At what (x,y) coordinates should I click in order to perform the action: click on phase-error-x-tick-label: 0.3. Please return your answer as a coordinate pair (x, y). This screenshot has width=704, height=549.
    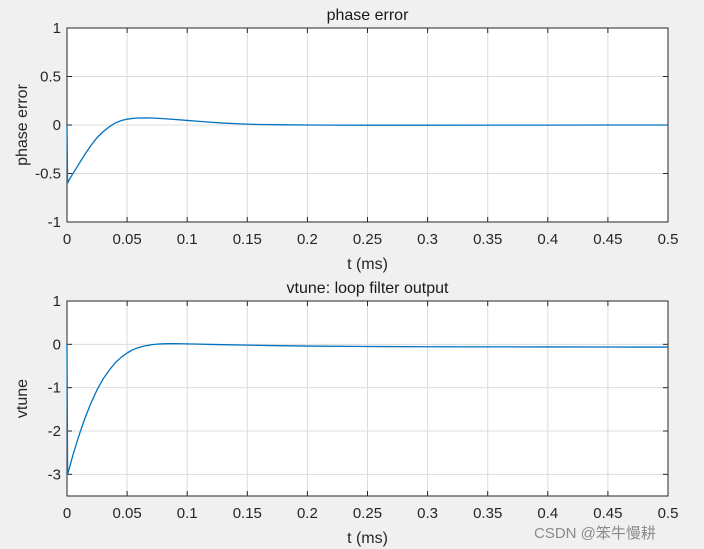
    Looking at the image, I should click on (427, 239).